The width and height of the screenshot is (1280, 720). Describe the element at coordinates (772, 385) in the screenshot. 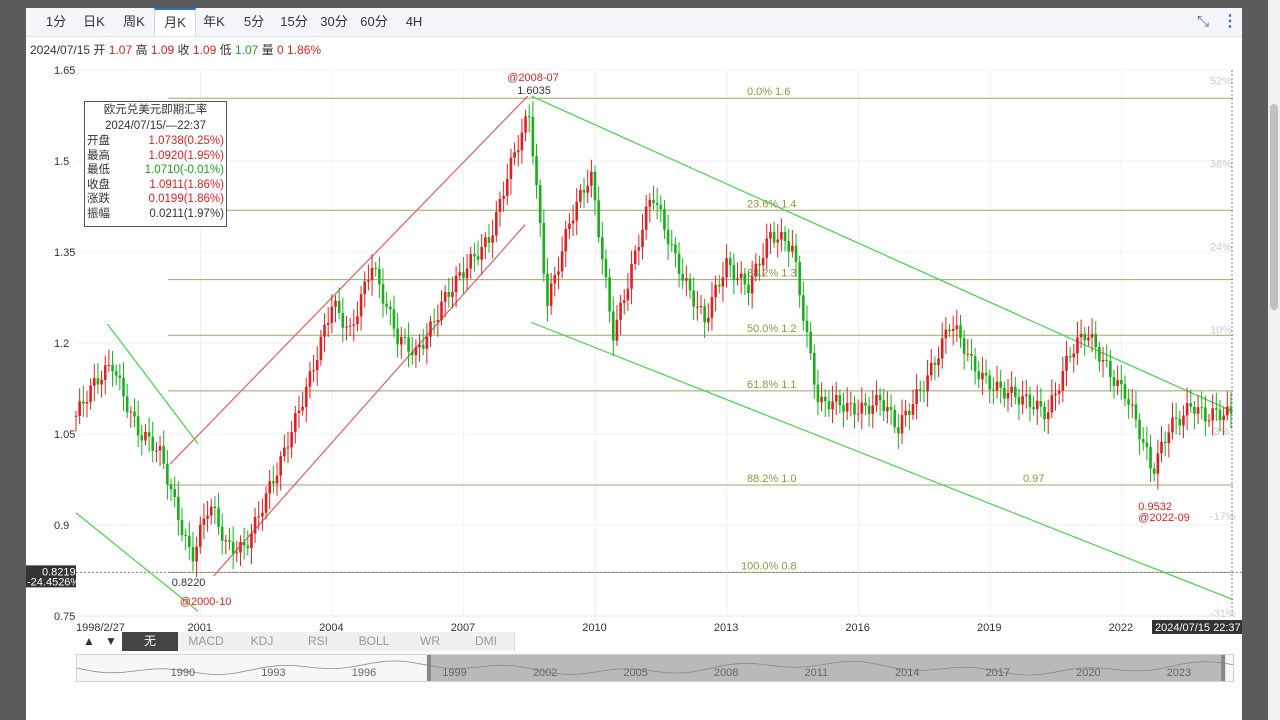

I see `fib-label: 61.8% 1.1` at that location.